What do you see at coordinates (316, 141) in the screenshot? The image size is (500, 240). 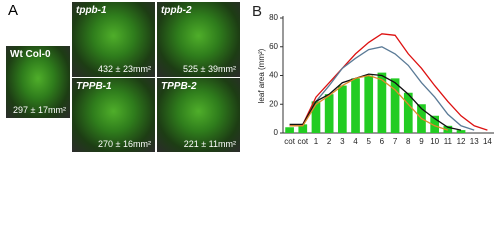 I see `x-tick-label: 1` at bounding box center [316, 141].